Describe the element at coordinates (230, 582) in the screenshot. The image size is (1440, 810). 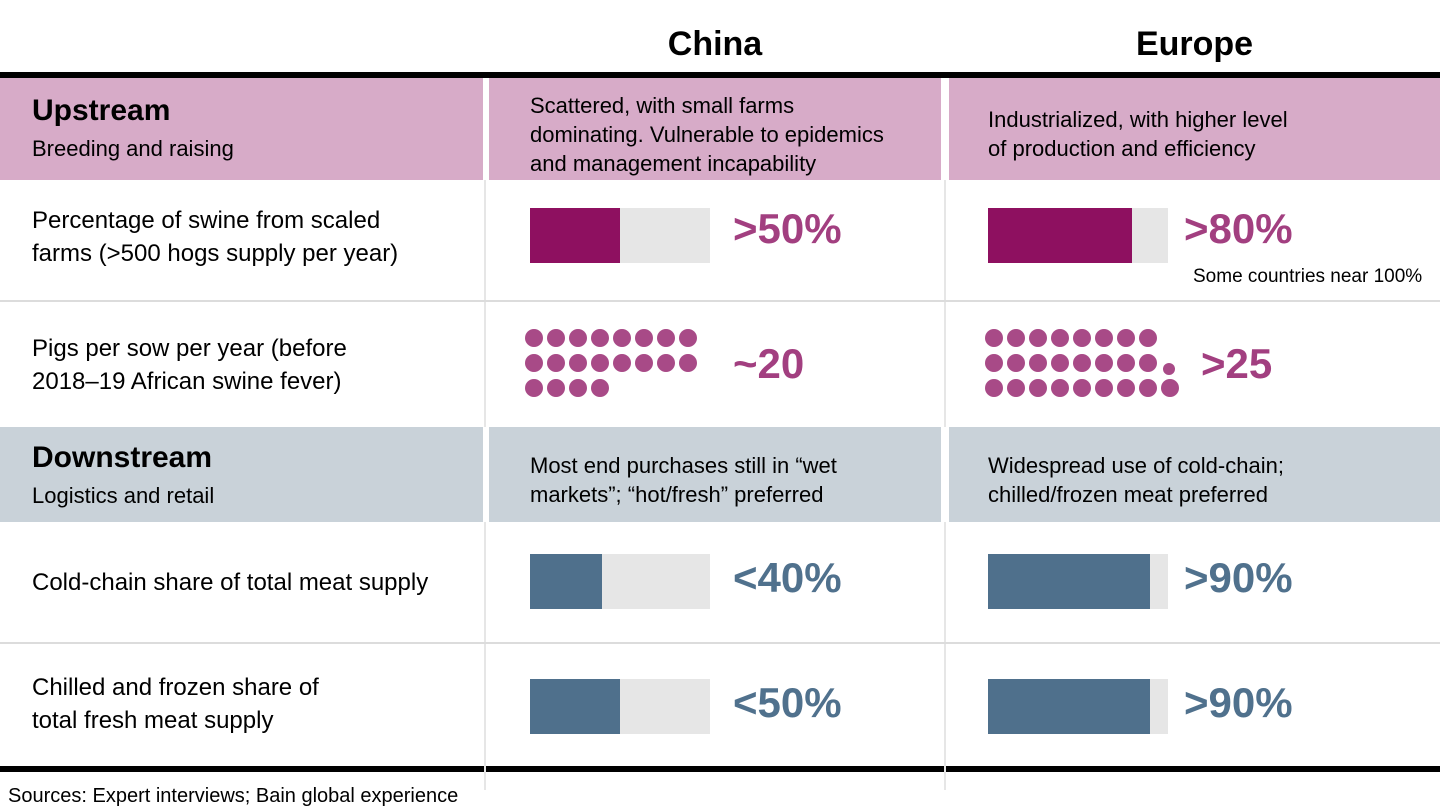
I see `row-label: Cold-chain share of total meat supply` at that location.